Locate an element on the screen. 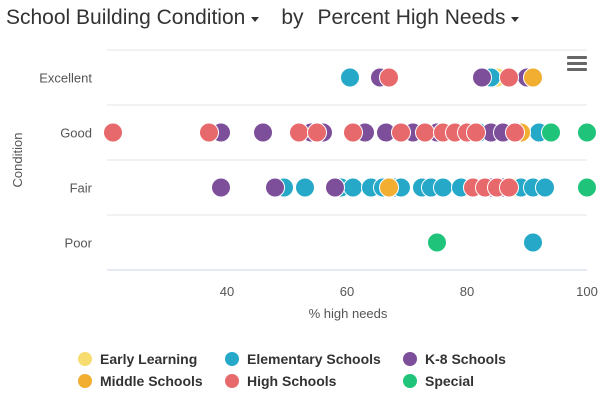 The image size is (598, 400). y-tick-label: Poor is located at coordinates (79, 243).